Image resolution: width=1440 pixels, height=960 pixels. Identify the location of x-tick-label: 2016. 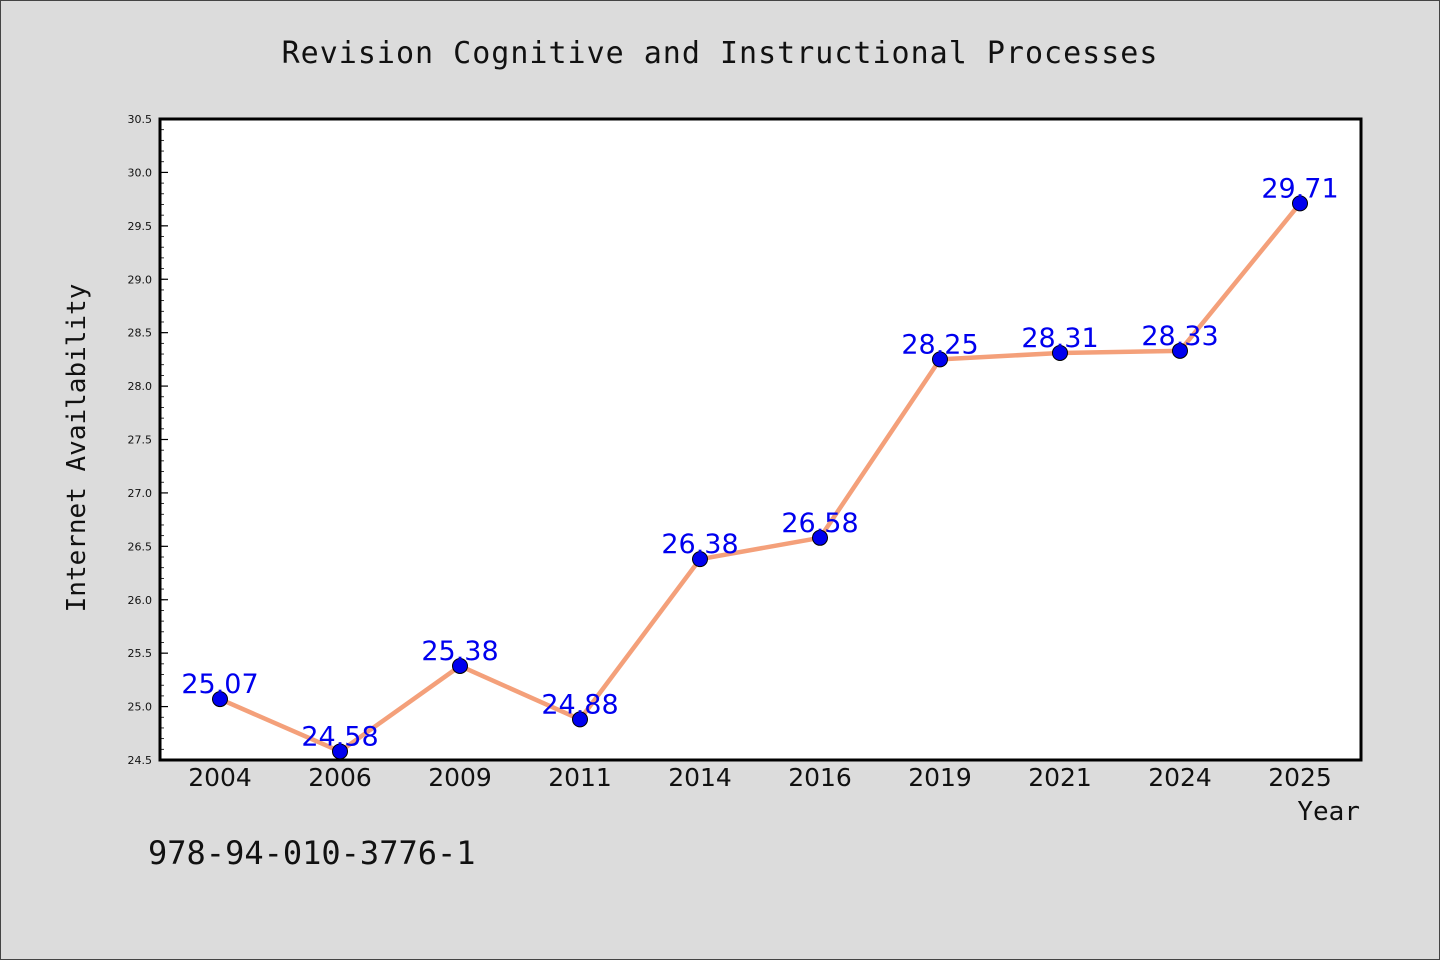
(820, 777).